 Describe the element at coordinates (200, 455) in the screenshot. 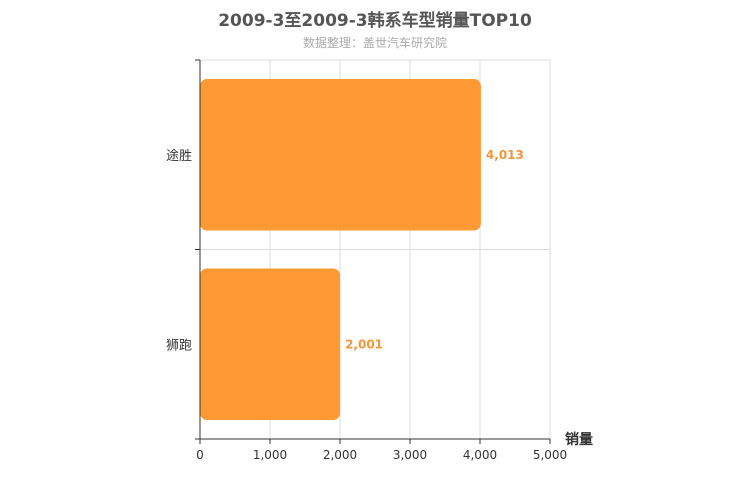

I see `x-tick-label: 0` at that location.